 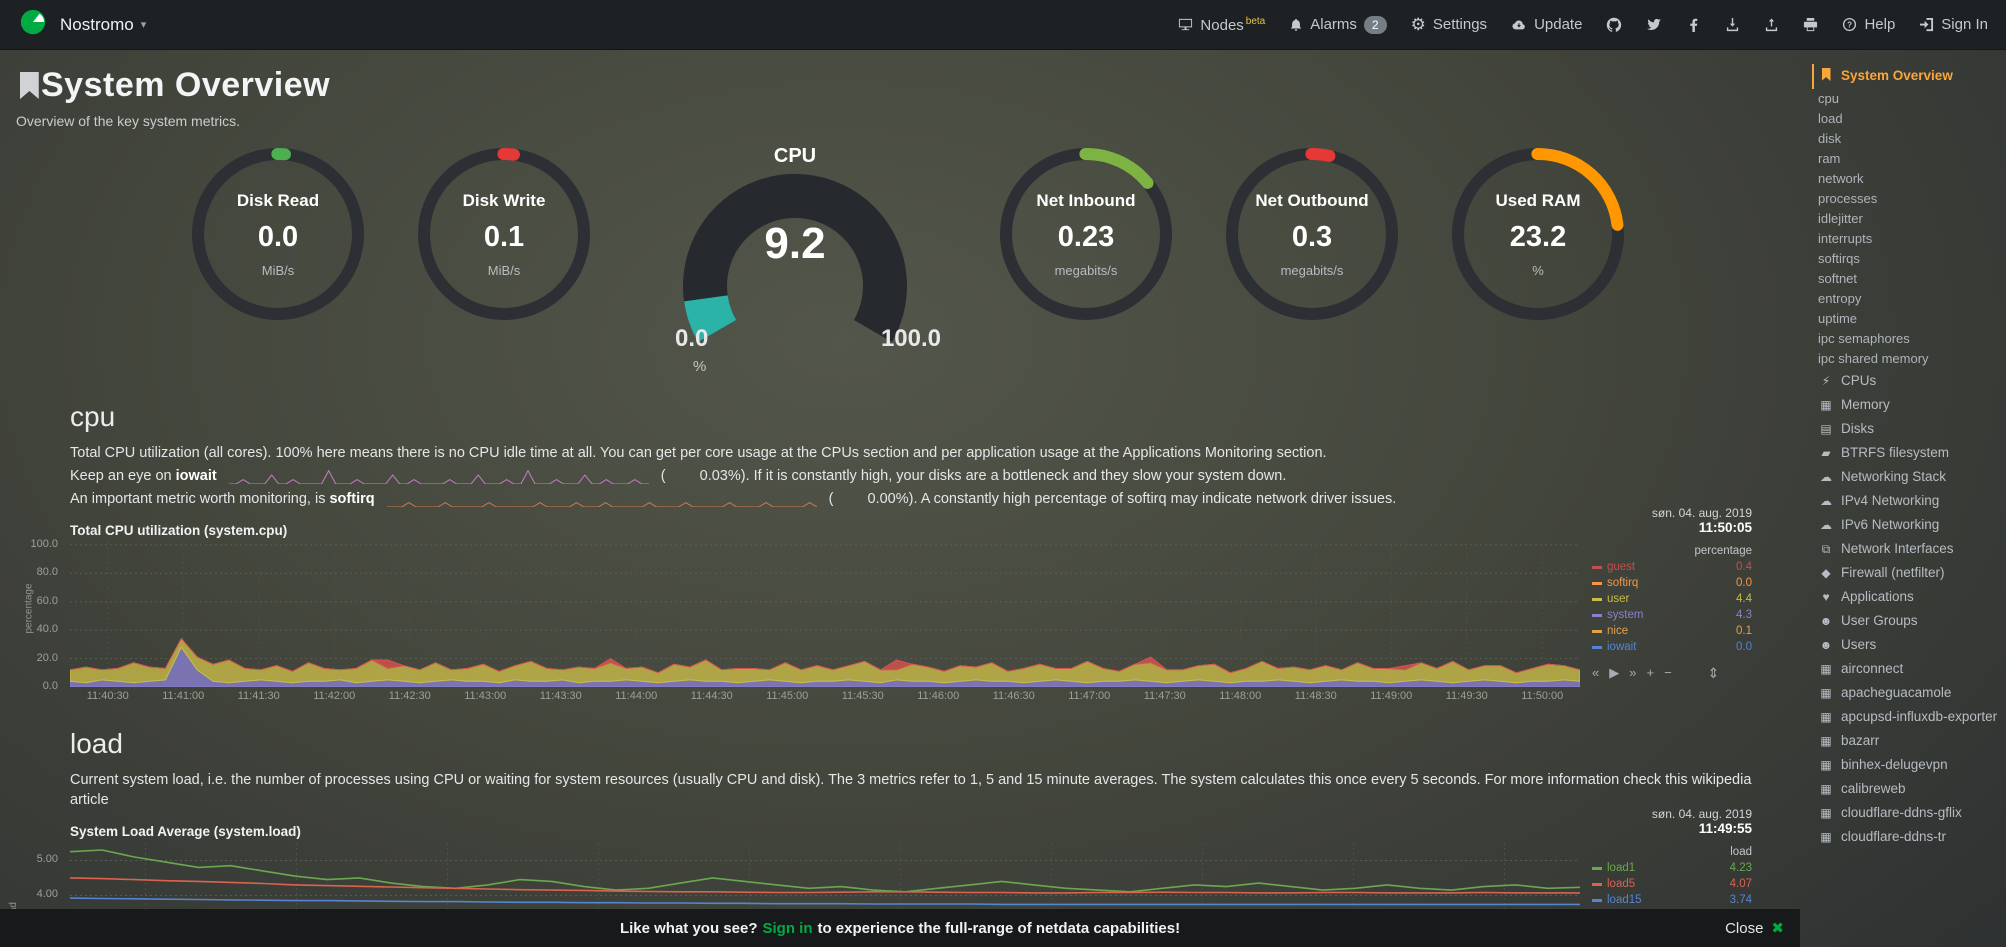 I want to click on gauge-max: 100.0, so click(x=910, y=338).